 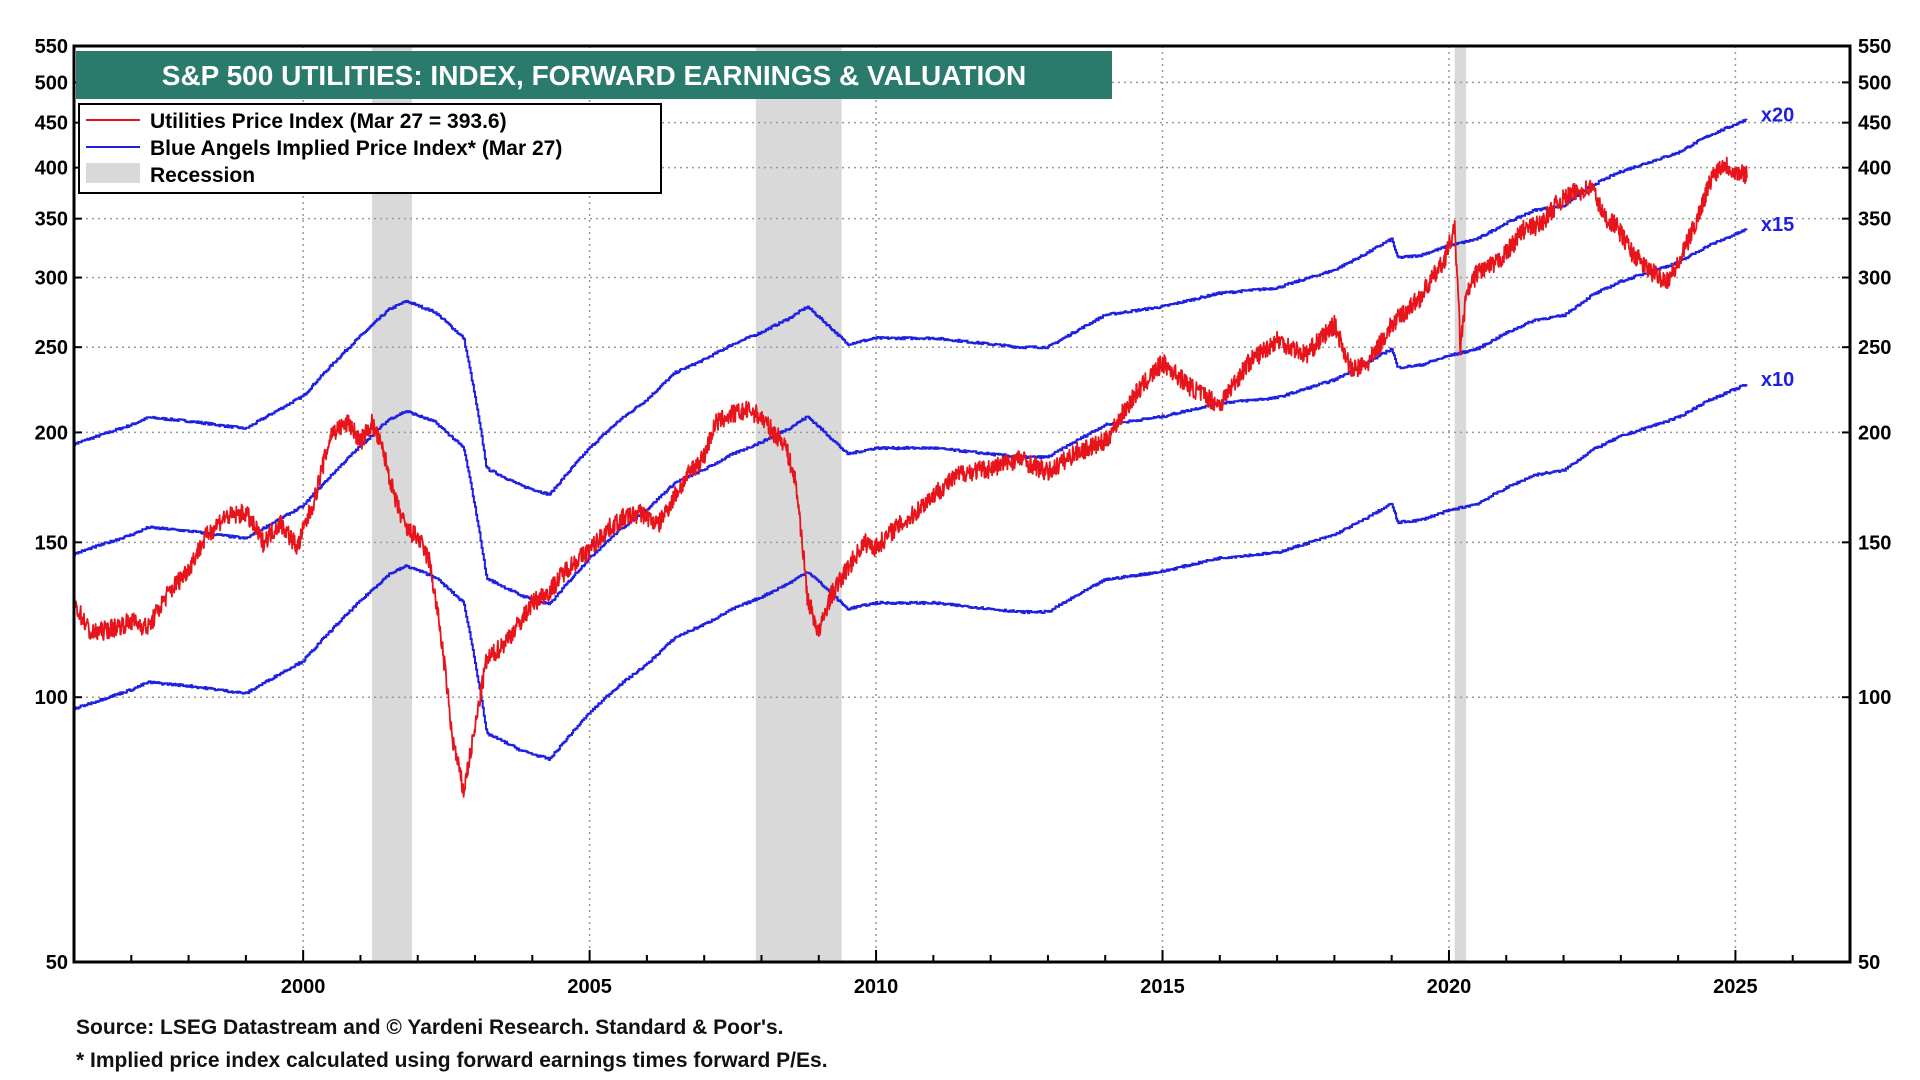 I want to click on y-tick-label-right: 250, so click(x=1874, y=348).